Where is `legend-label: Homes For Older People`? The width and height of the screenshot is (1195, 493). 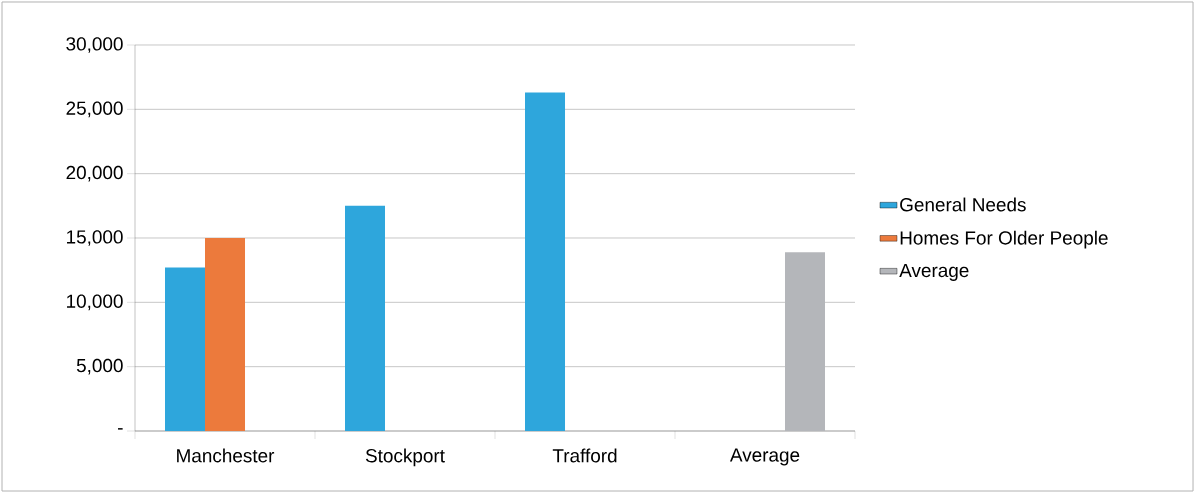
legend-label: Homes For Older People is located at coordinates (1004, 239).